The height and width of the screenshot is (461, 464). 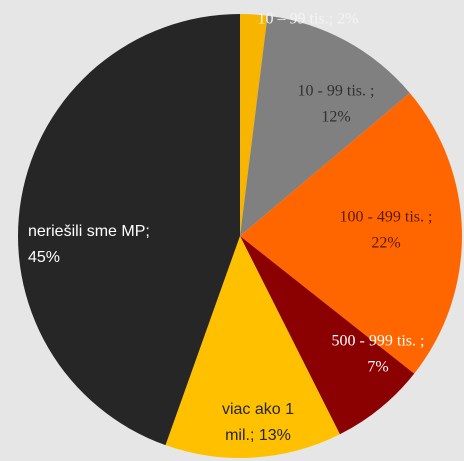 What do you see at coordinates (89, 231) in the screenshot?
I see `data-label: neriešili sme MP;` at bounding box center [89, 231].